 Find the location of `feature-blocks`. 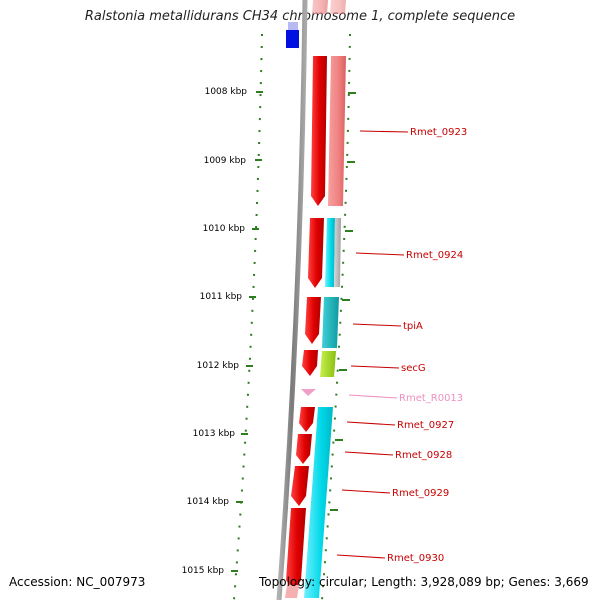

feature-blocks is located at coordinates (325, 327).